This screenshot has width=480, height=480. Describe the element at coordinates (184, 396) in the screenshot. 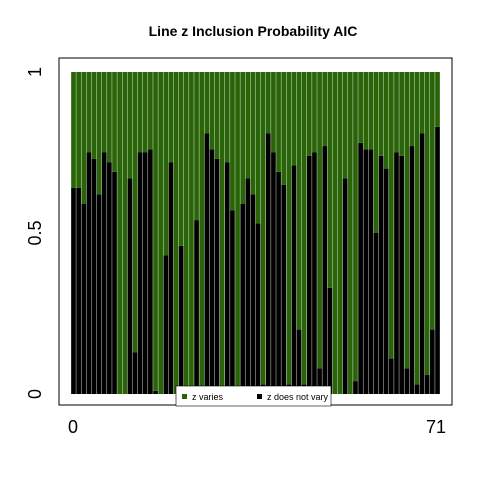

I see `legend-swatch-z-varies` at that location.